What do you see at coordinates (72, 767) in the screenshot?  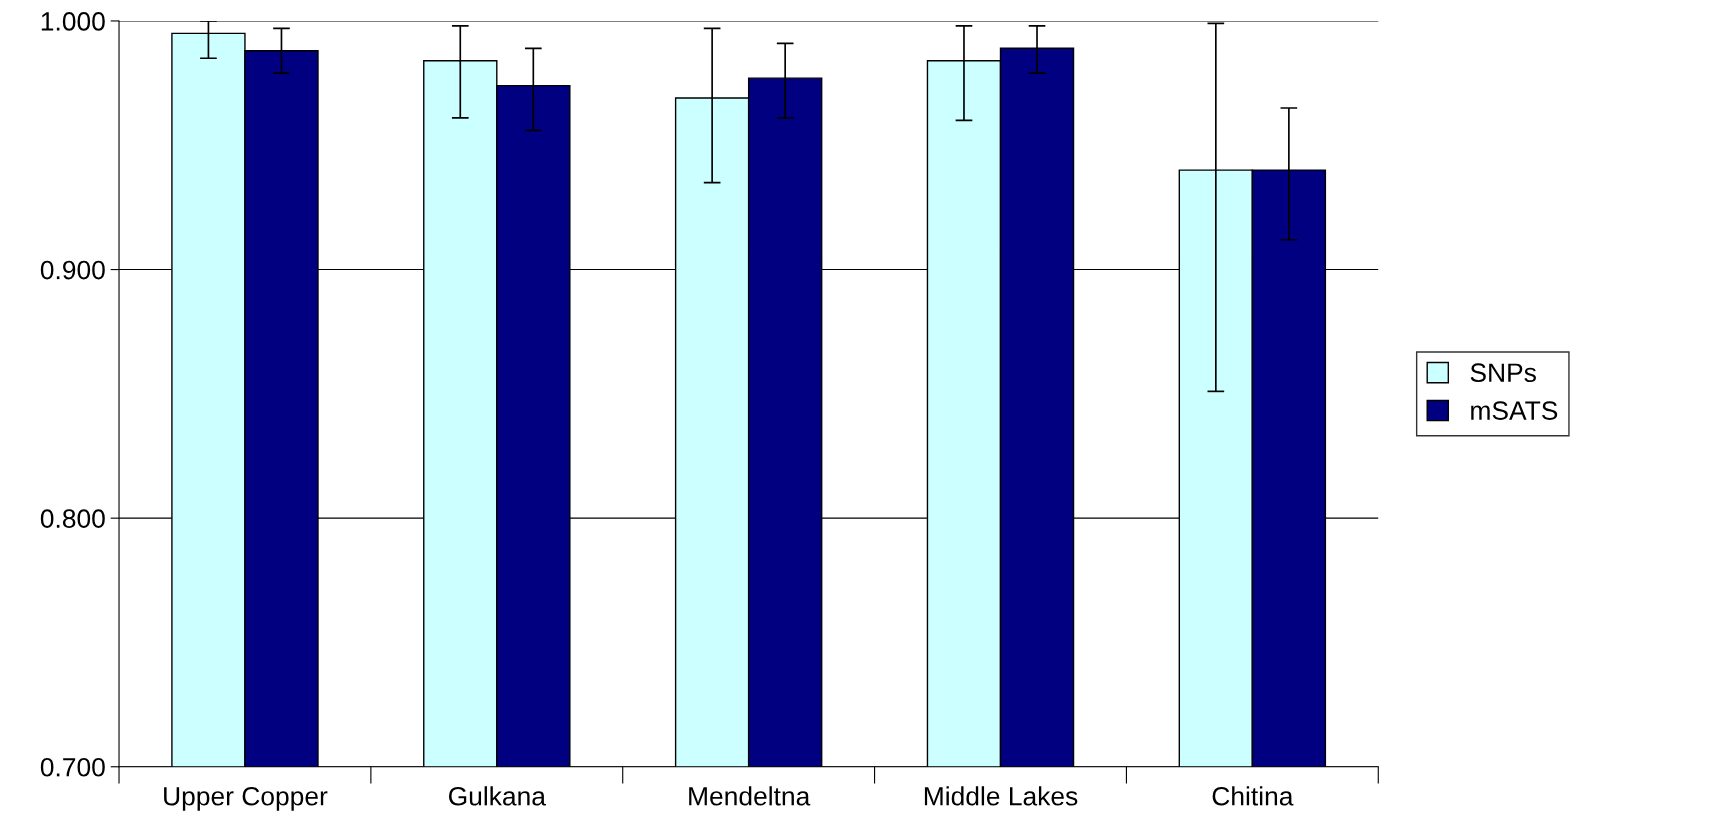 I see `y-tick-label: 0.700` at bounding box center [72, 767].